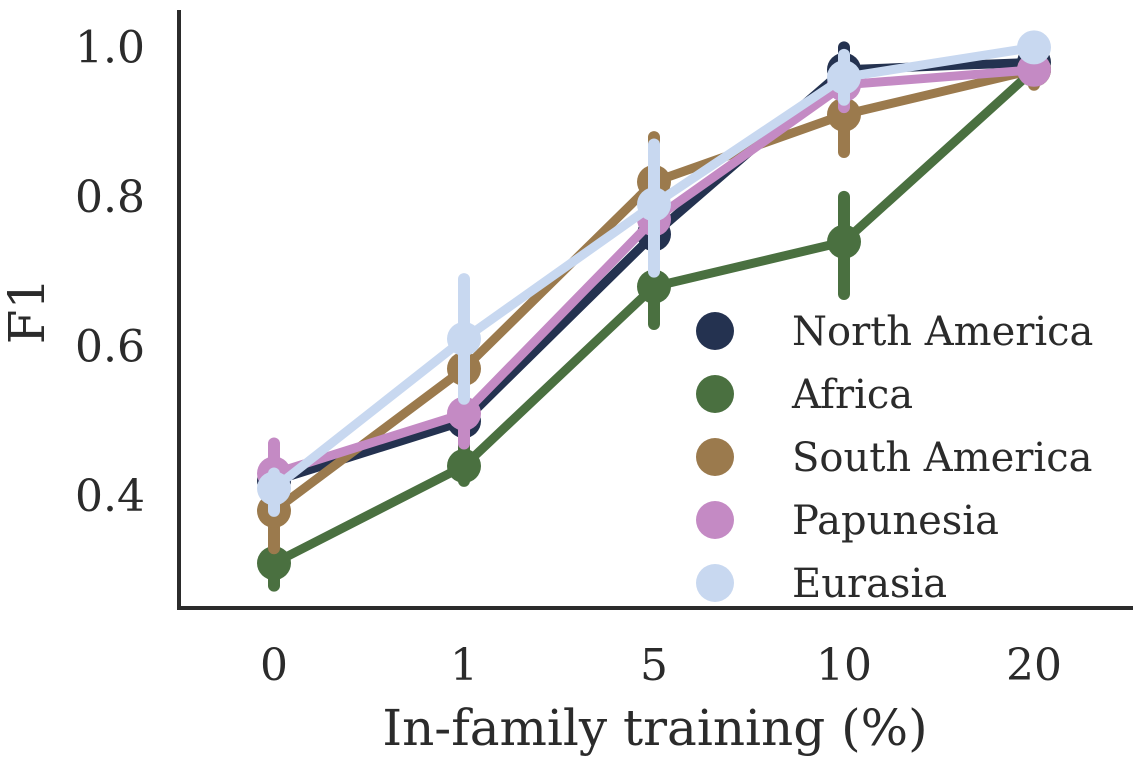 This screenshot has height=765, width=1141. Describe the element at coordinates (28, 311) in the screenshot. I see `y-axis-label: F1` at that location.